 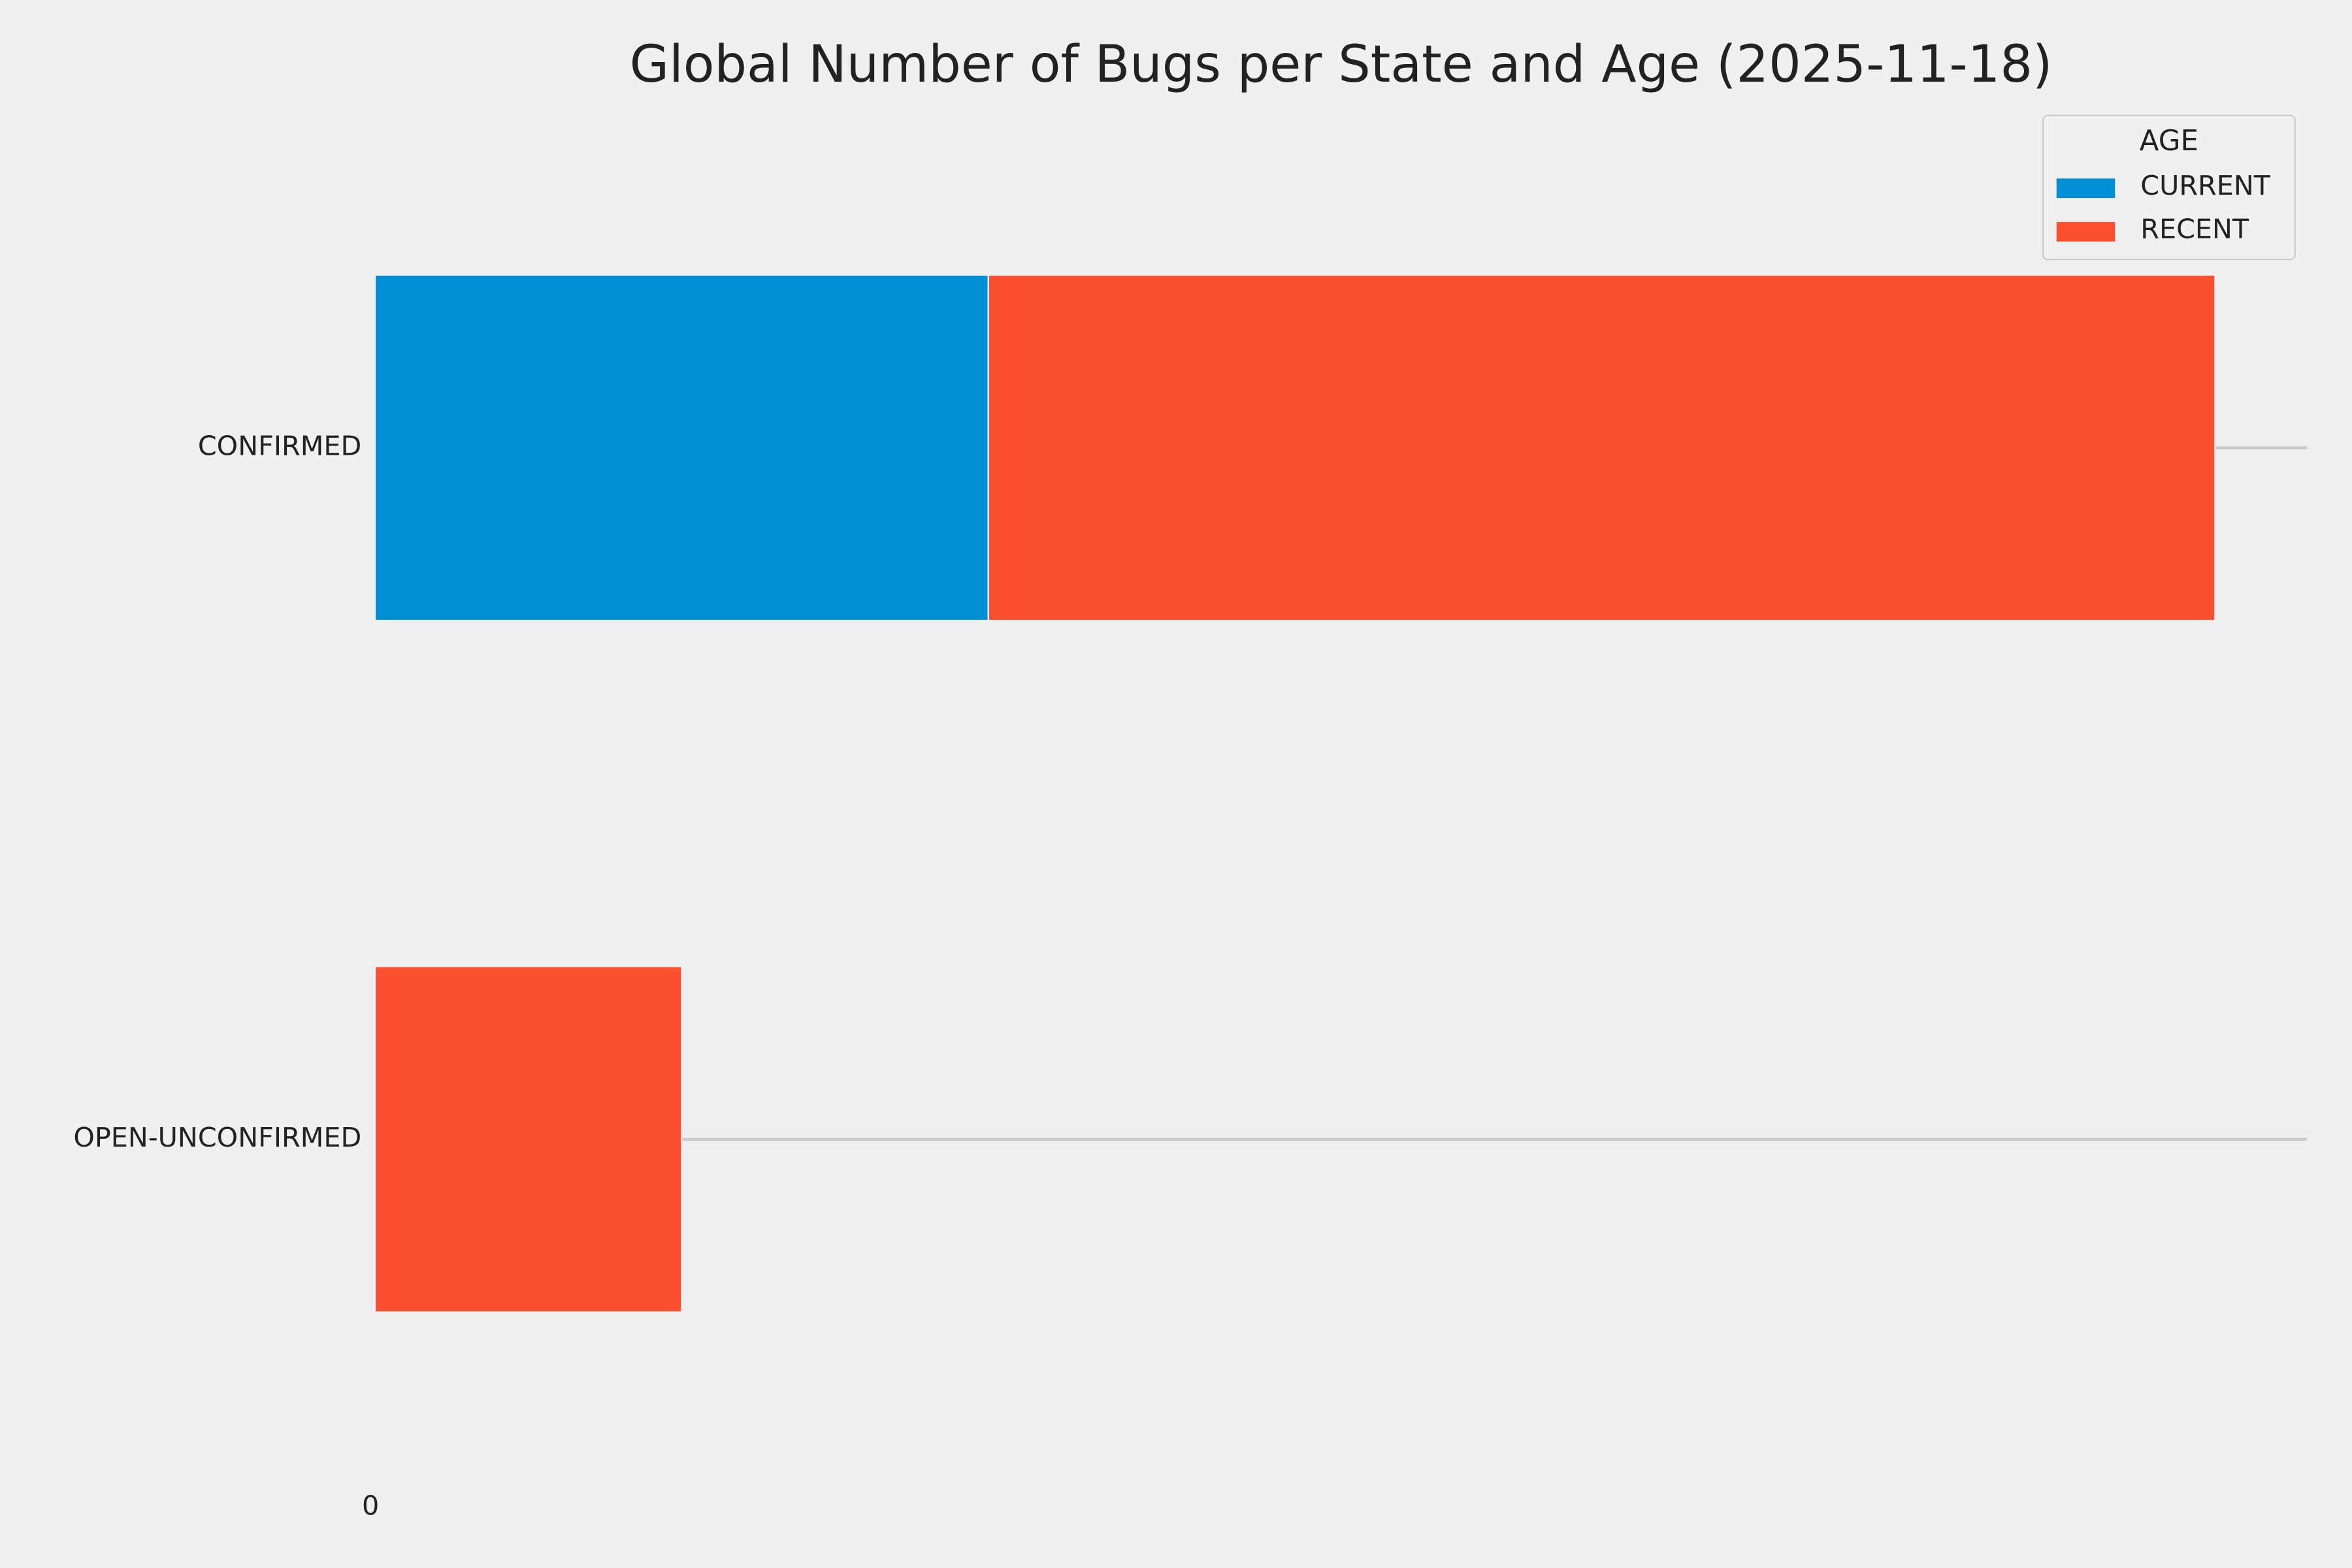 I want to click on legend-title: AGE, so click(x=2169, y=141).